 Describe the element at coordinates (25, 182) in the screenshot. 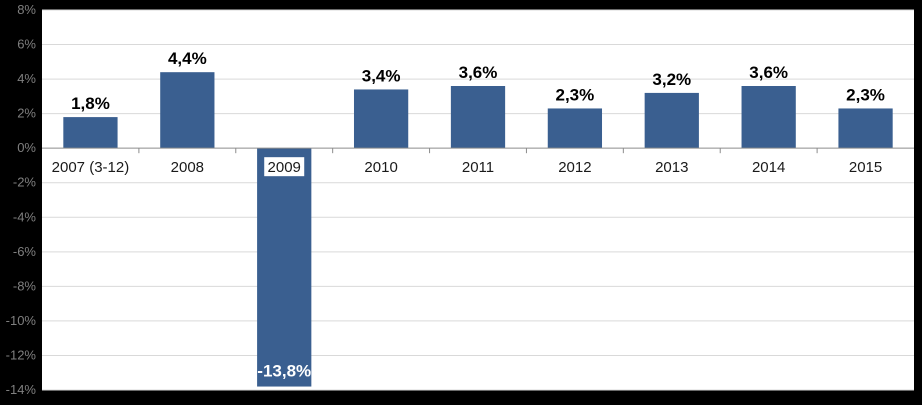

I see `y-tick-label: -2%` at that location.